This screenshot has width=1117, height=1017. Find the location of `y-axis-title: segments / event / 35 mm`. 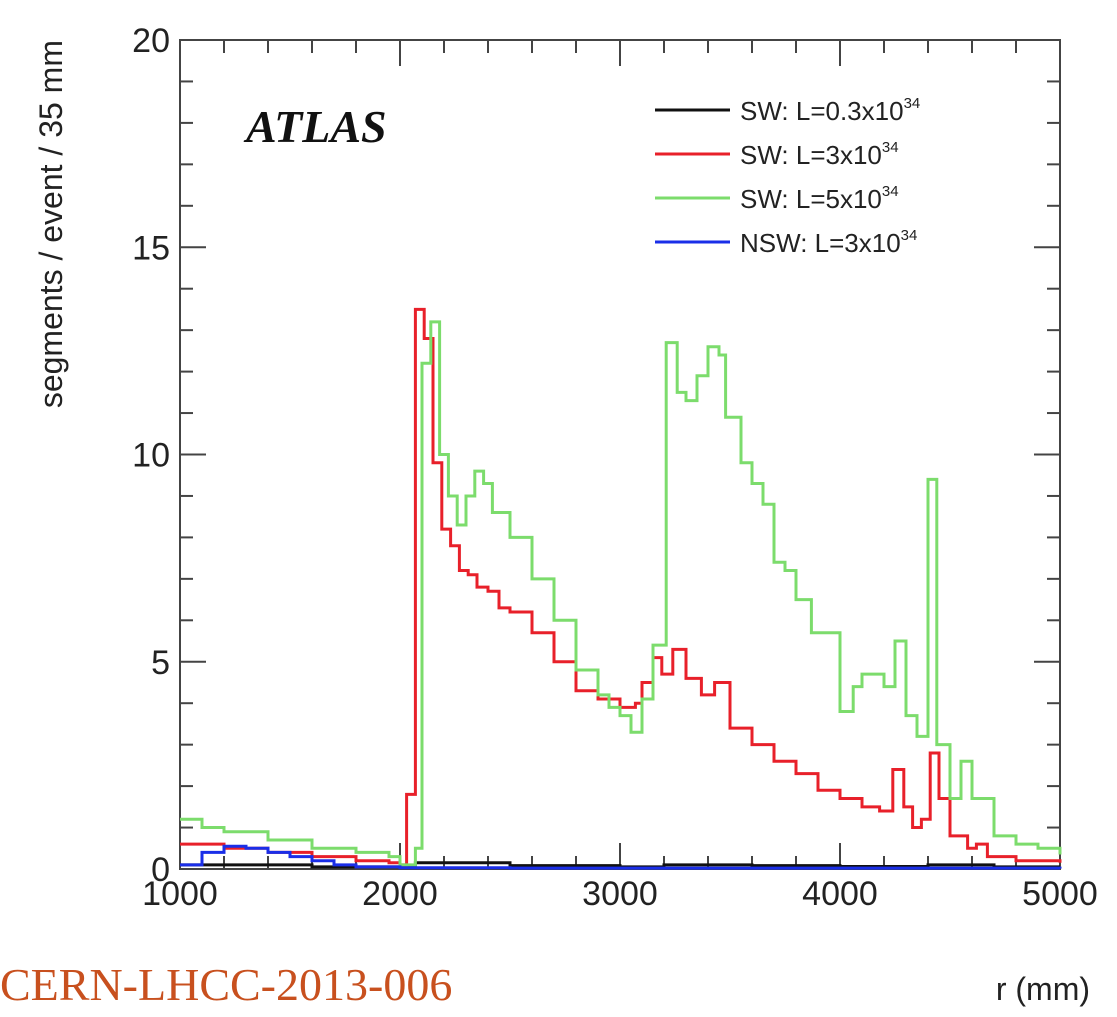

y-axis-title: segments / event / 35 mm is located at coordinates (51, 224).